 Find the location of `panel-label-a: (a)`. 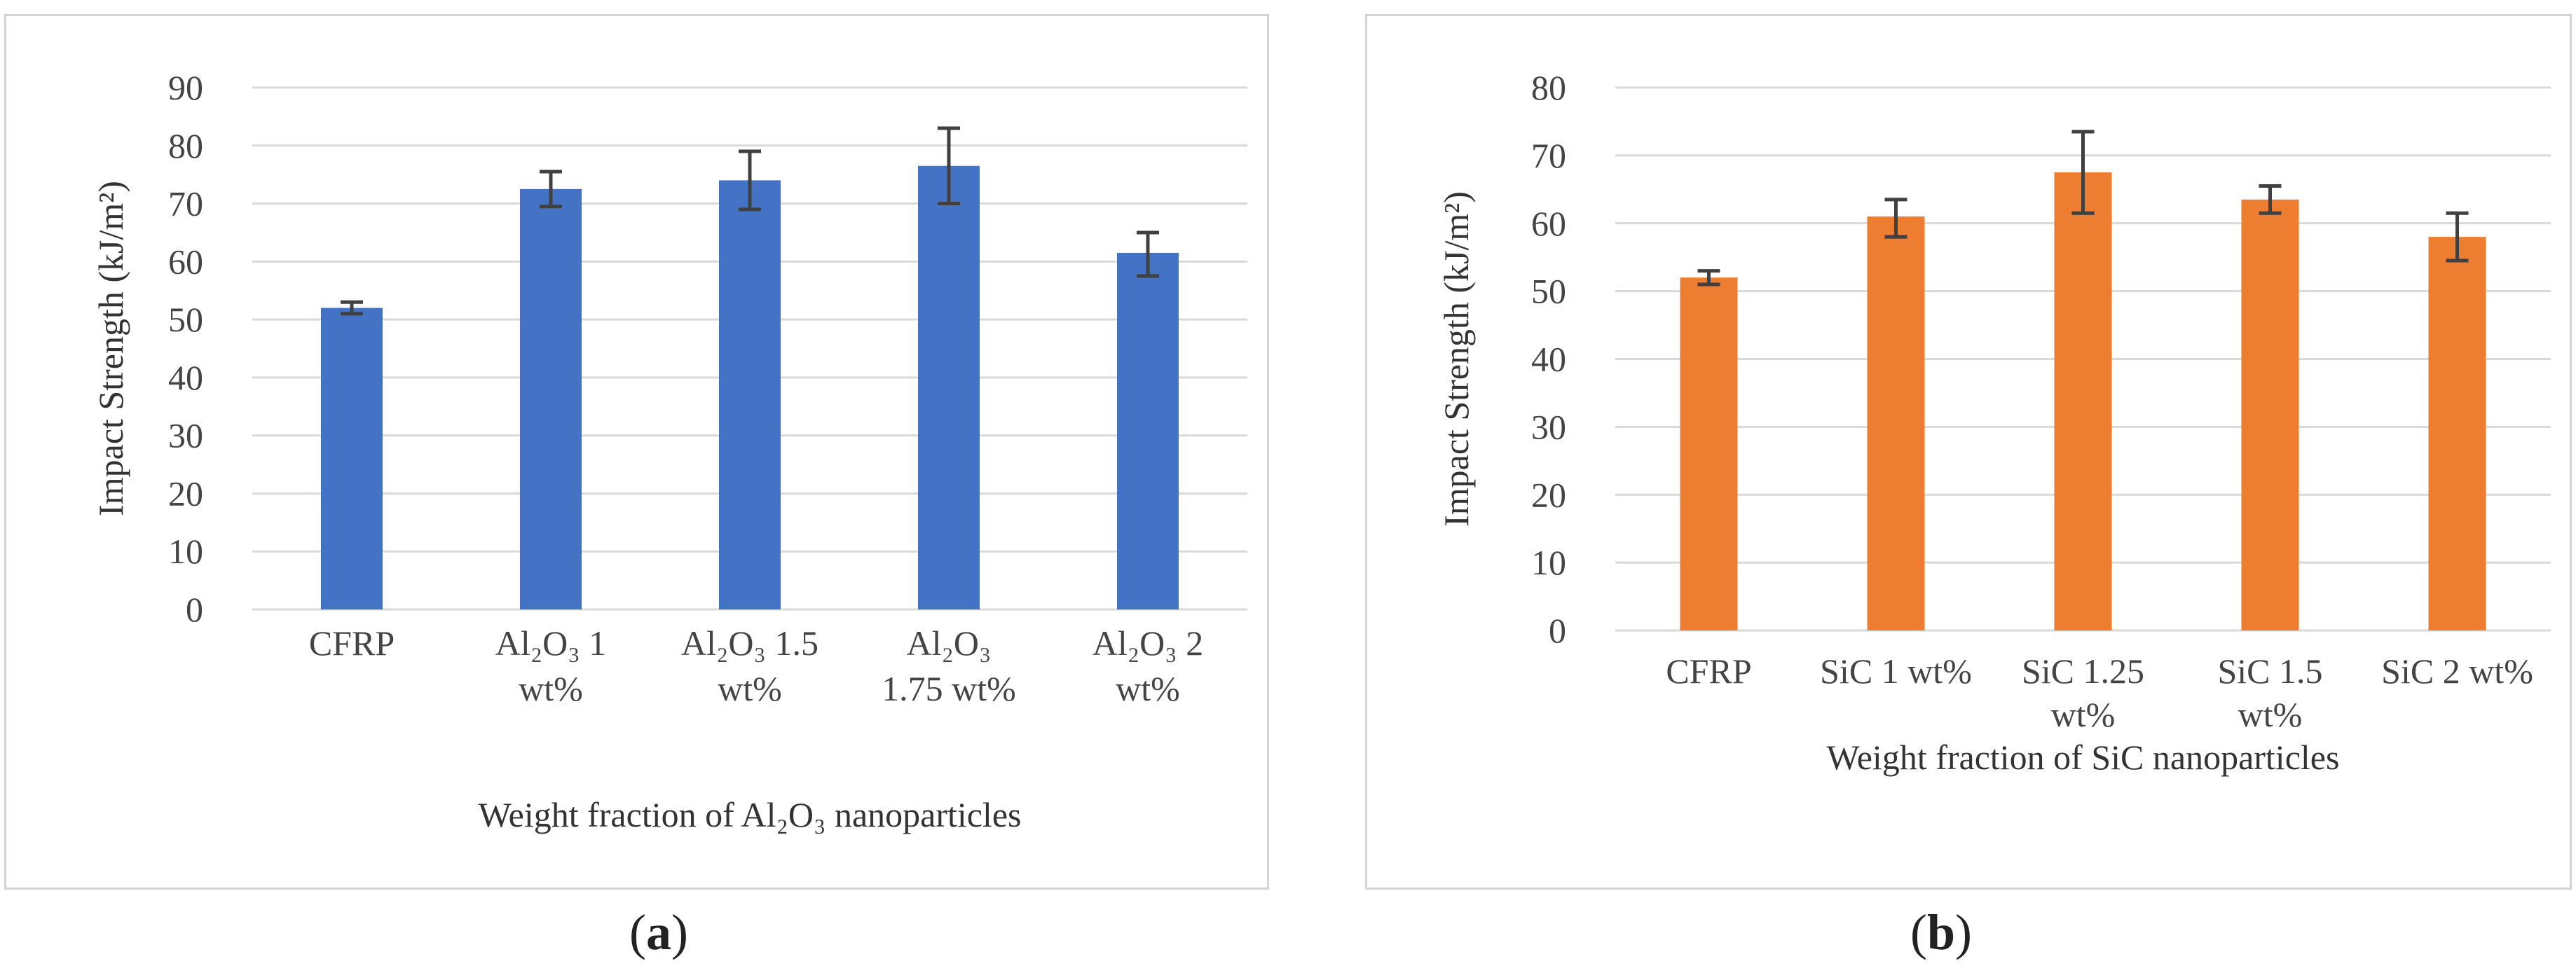

panel-label-a: (a) is located at coordinates (659, 932).